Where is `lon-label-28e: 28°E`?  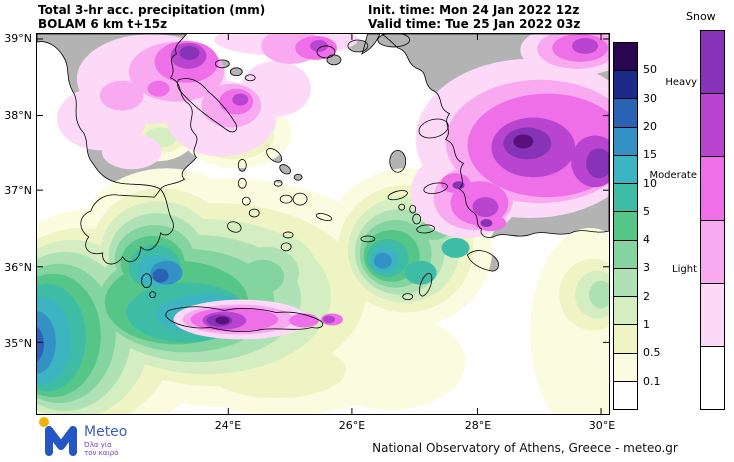 lon-label-28e: 28°E is located at coordinates (478, 425).